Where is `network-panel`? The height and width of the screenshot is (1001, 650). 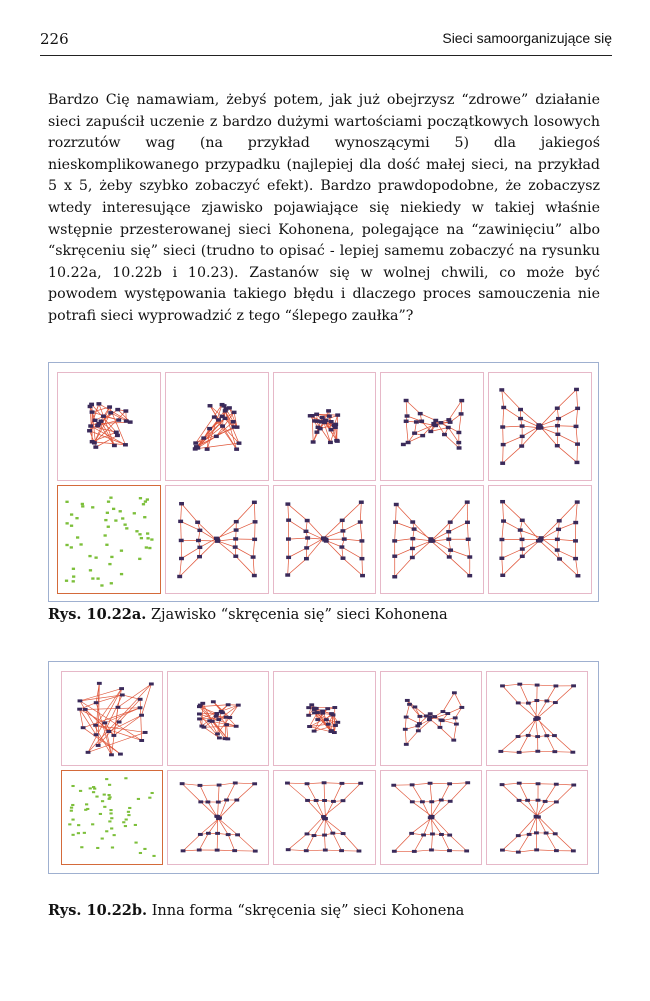
network-panel is located at coordinates (109, 539).